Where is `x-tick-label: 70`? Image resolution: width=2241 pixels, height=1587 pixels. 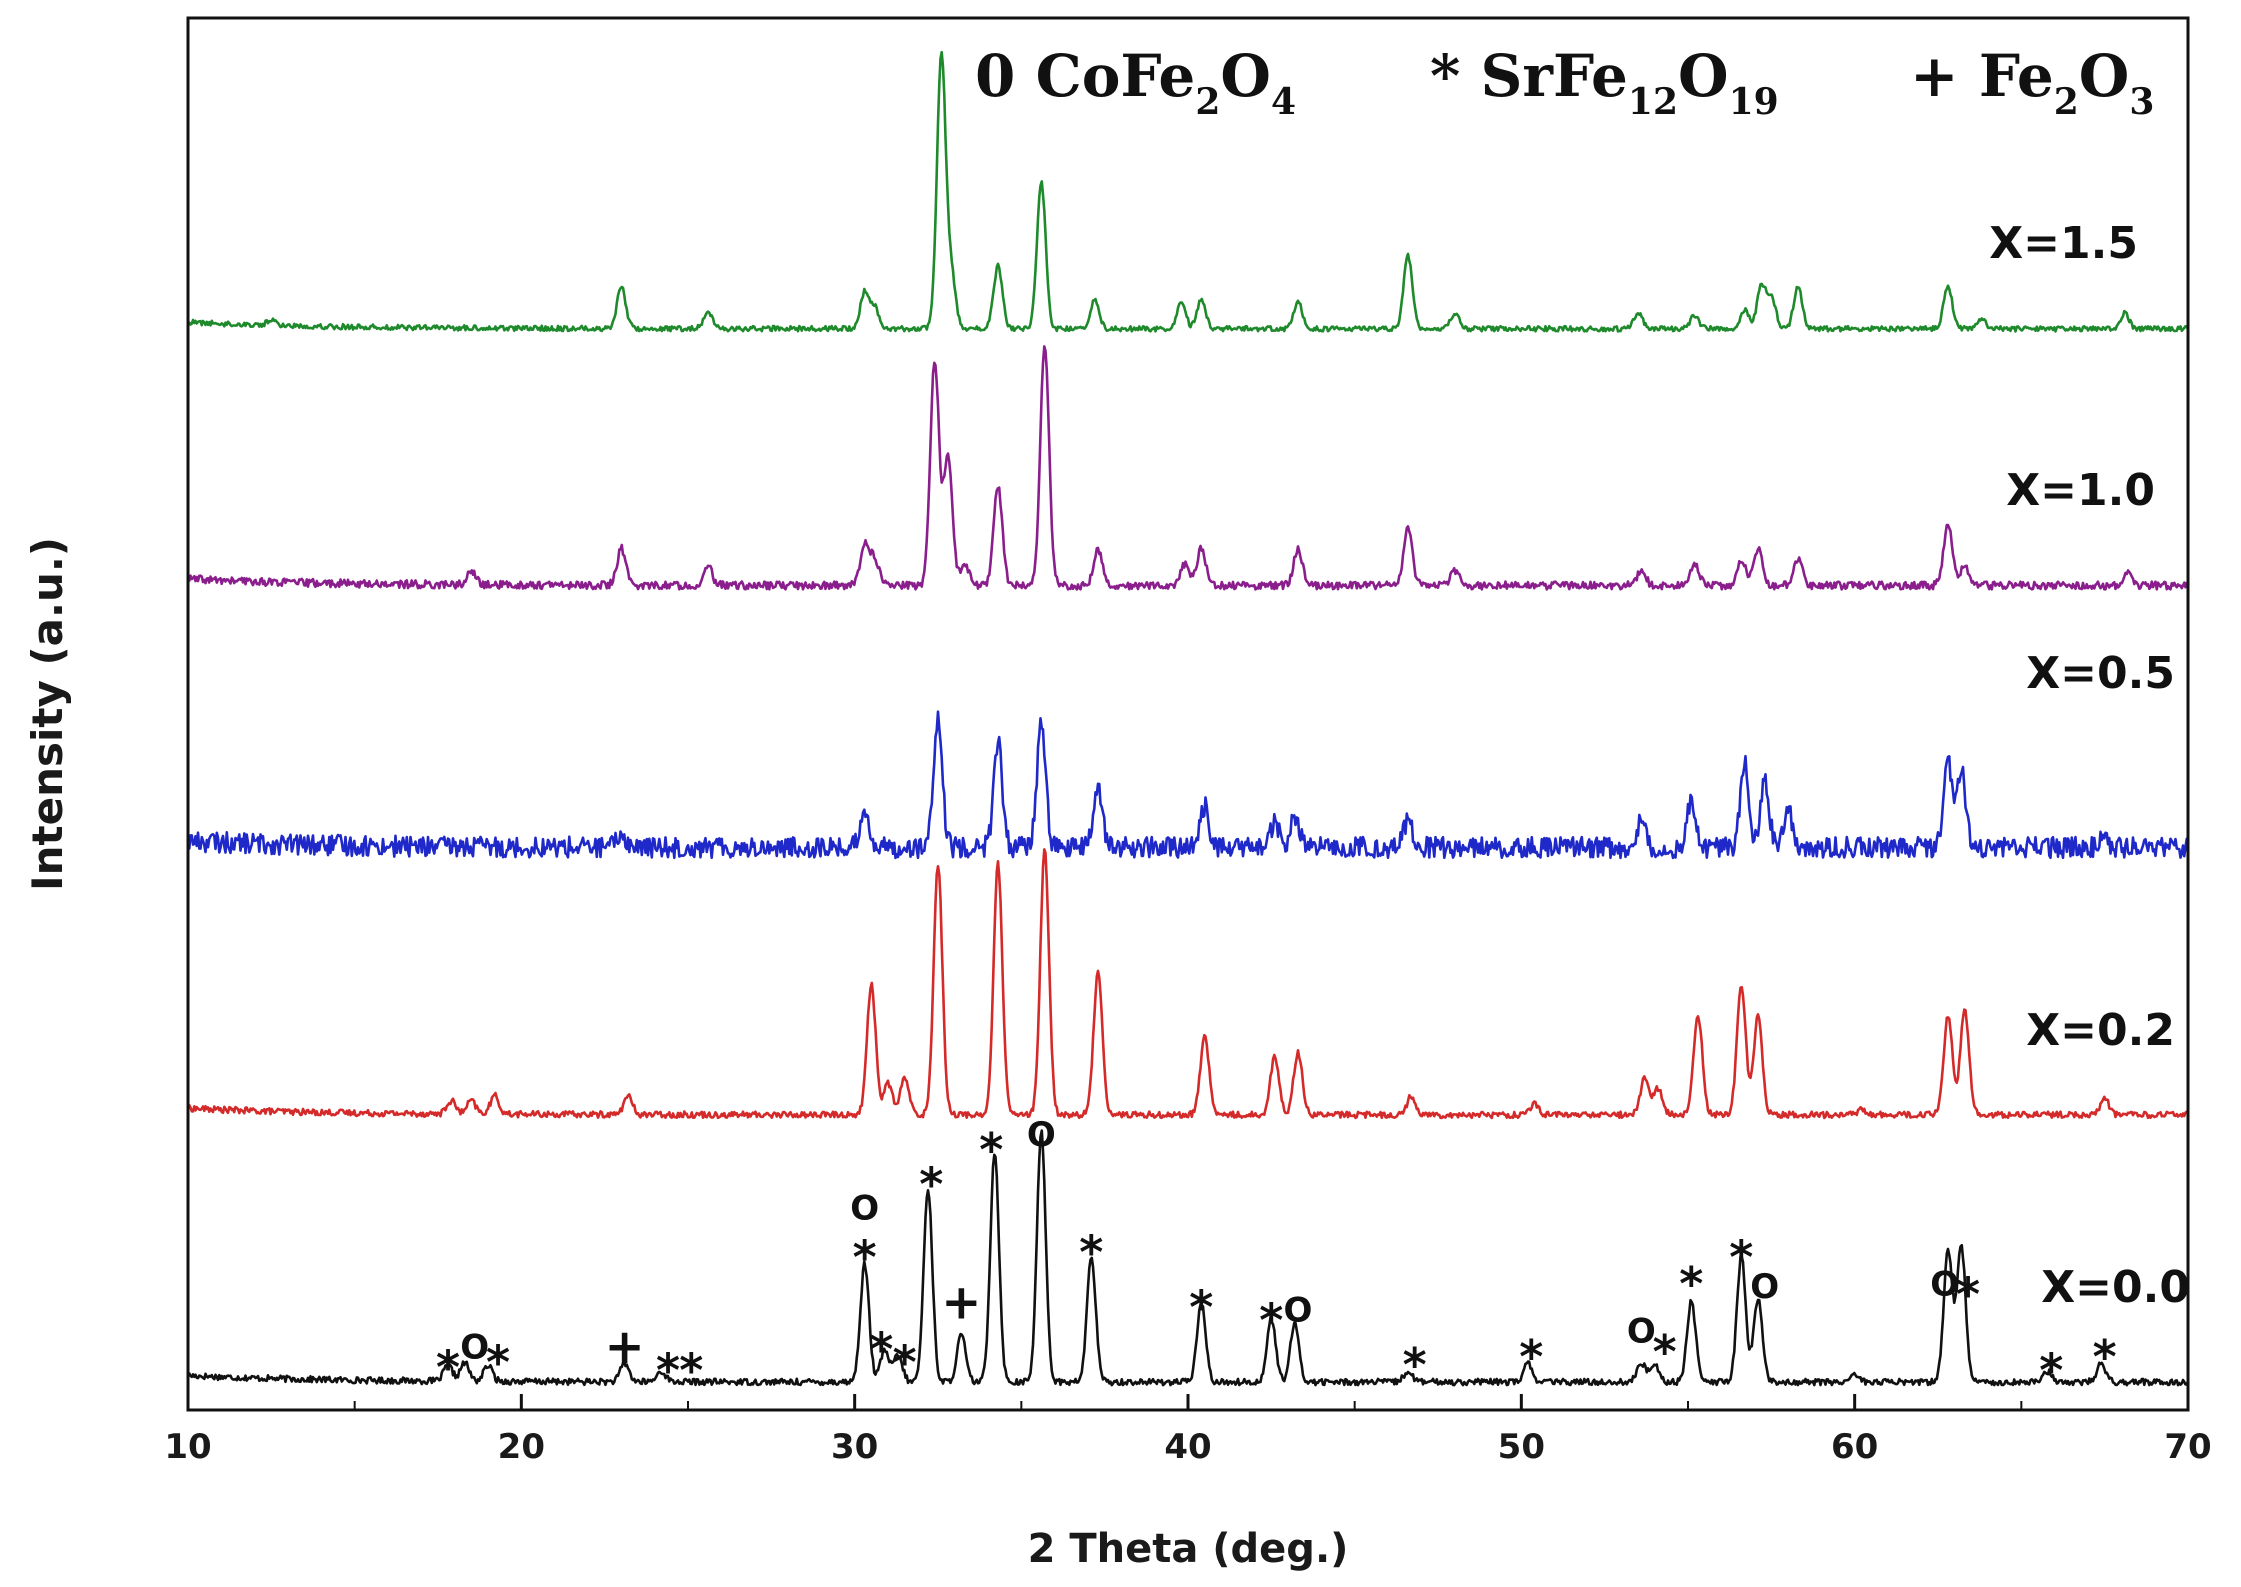 x-tick-label: 70 is located at coordinates (2187, 1447).